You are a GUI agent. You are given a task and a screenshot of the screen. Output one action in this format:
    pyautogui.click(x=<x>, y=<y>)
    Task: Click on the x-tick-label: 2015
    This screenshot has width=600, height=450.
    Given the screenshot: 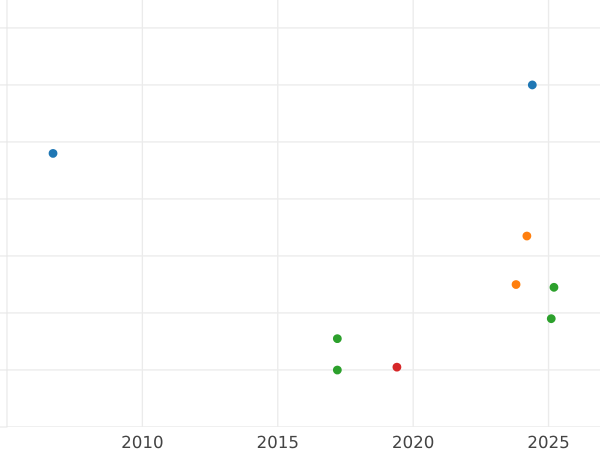 What is the action you would take?
    pyautogui.click(x=278, y=442)
    